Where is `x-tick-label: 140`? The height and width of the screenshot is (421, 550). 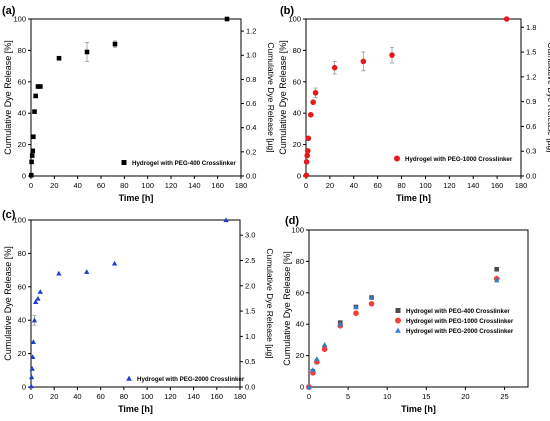
x-tick-label: 140 is located at coordinates (473, 185).